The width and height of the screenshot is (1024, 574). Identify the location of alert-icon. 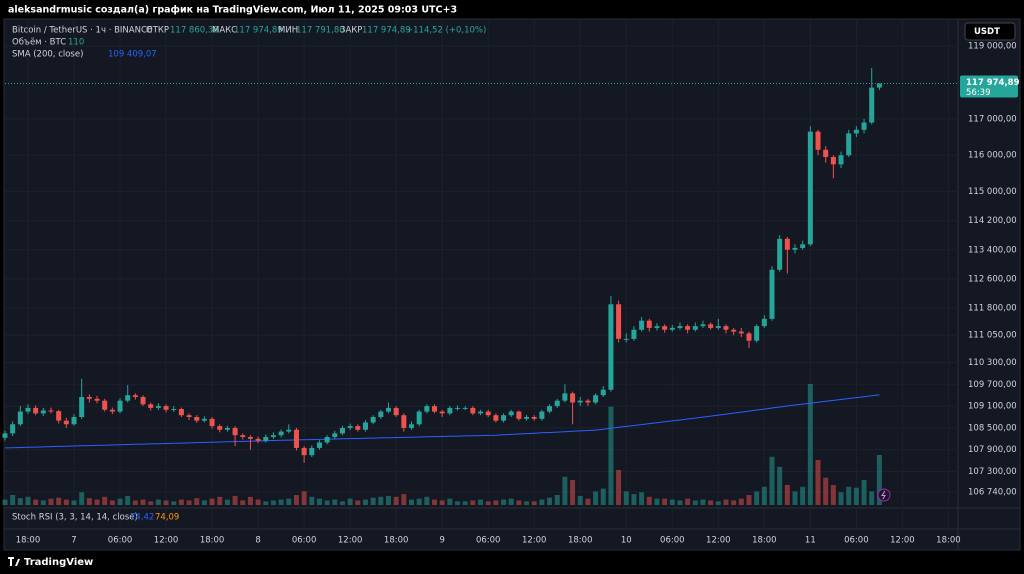
(884, 495).